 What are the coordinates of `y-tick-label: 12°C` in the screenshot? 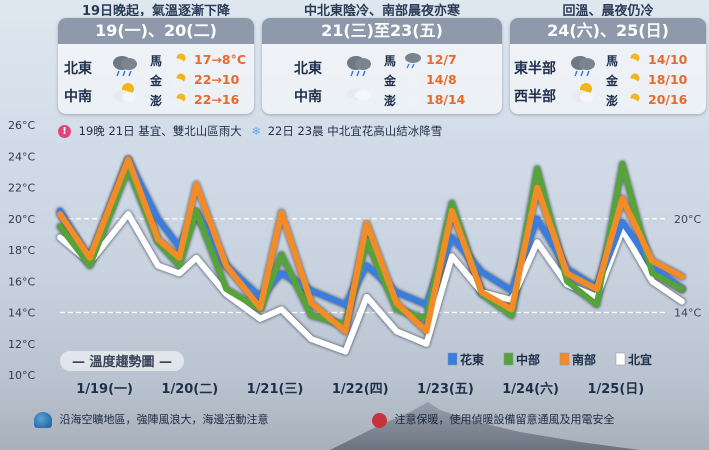 It's located at (21, 344).